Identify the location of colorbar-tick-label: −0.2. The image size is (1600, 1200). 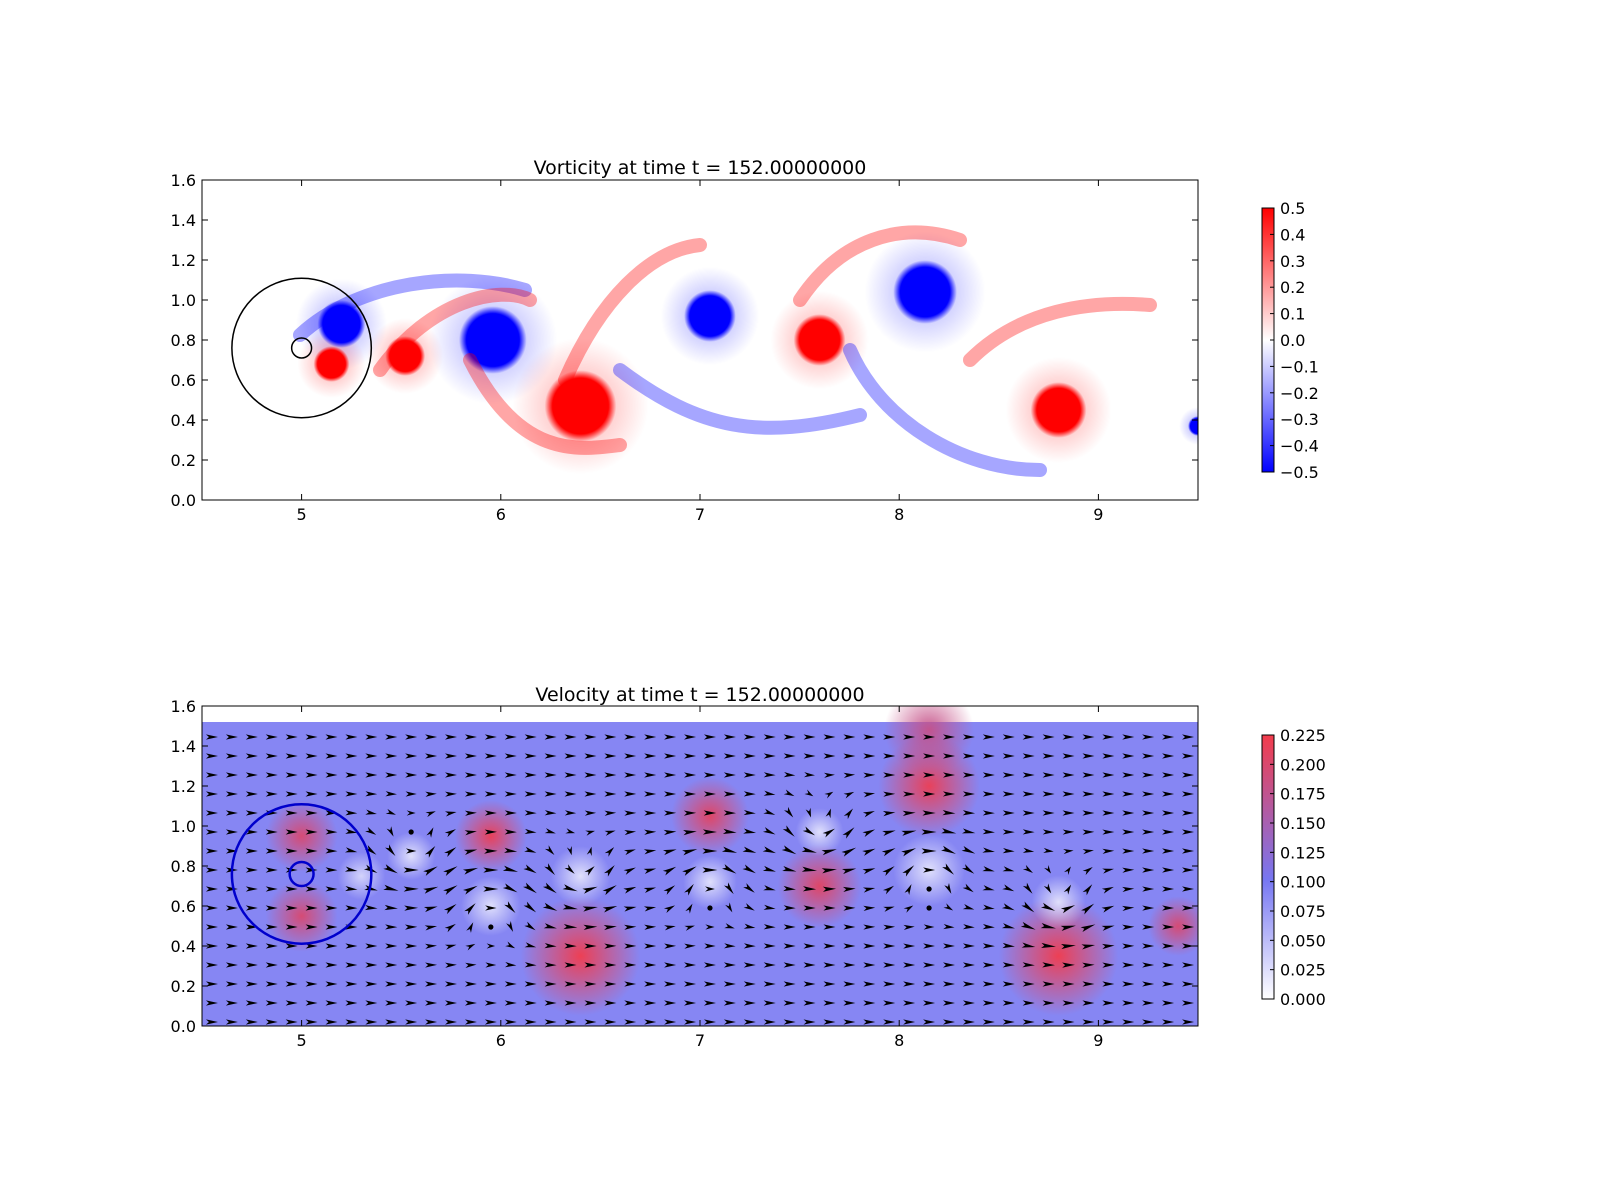
(1299, 393).